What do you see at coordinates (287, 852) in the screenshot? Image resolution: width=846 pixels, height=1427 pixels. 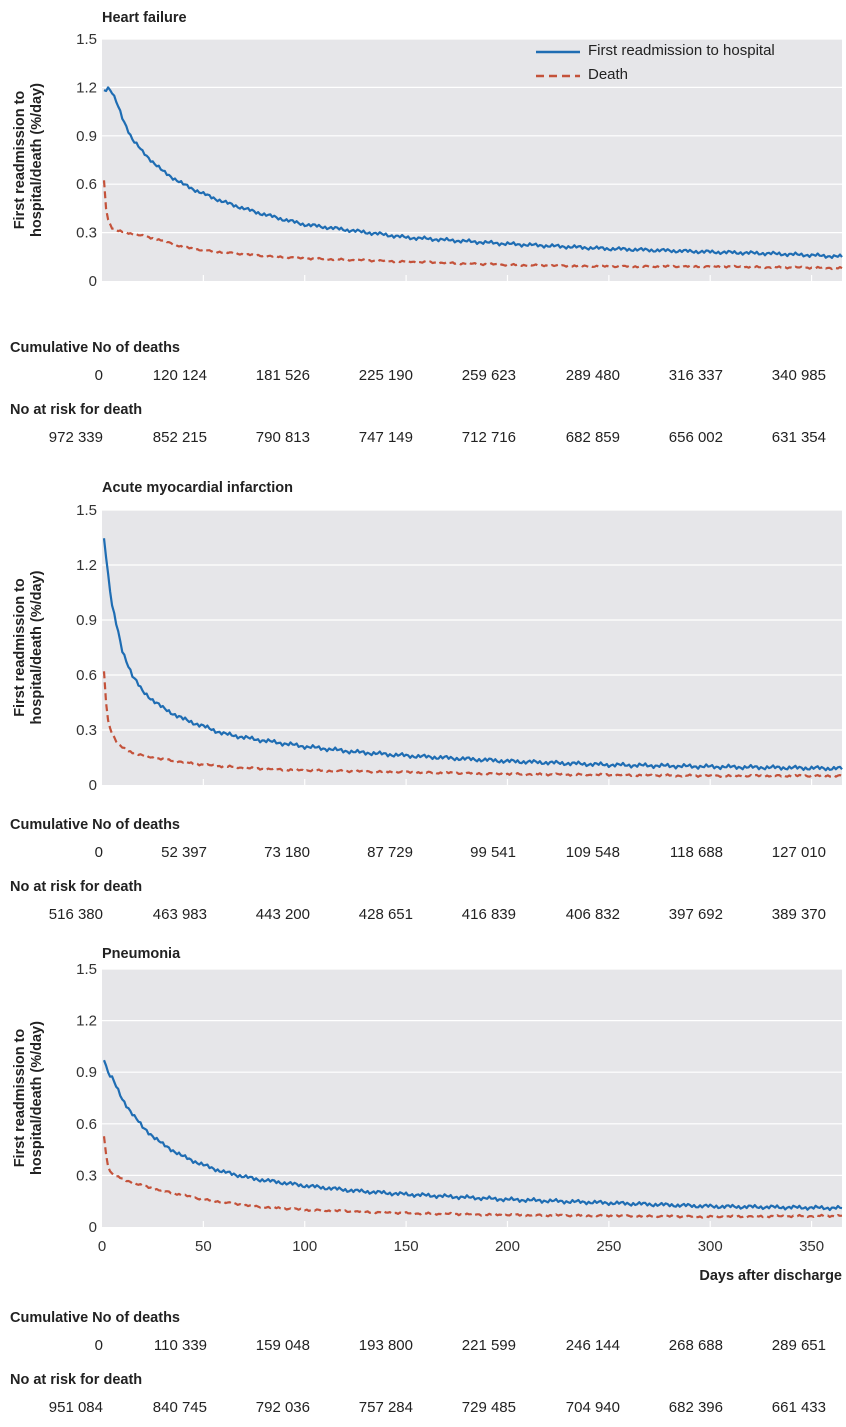 I see `cumulative-deaths-value: 73 180` at bounding box center [287, 852].